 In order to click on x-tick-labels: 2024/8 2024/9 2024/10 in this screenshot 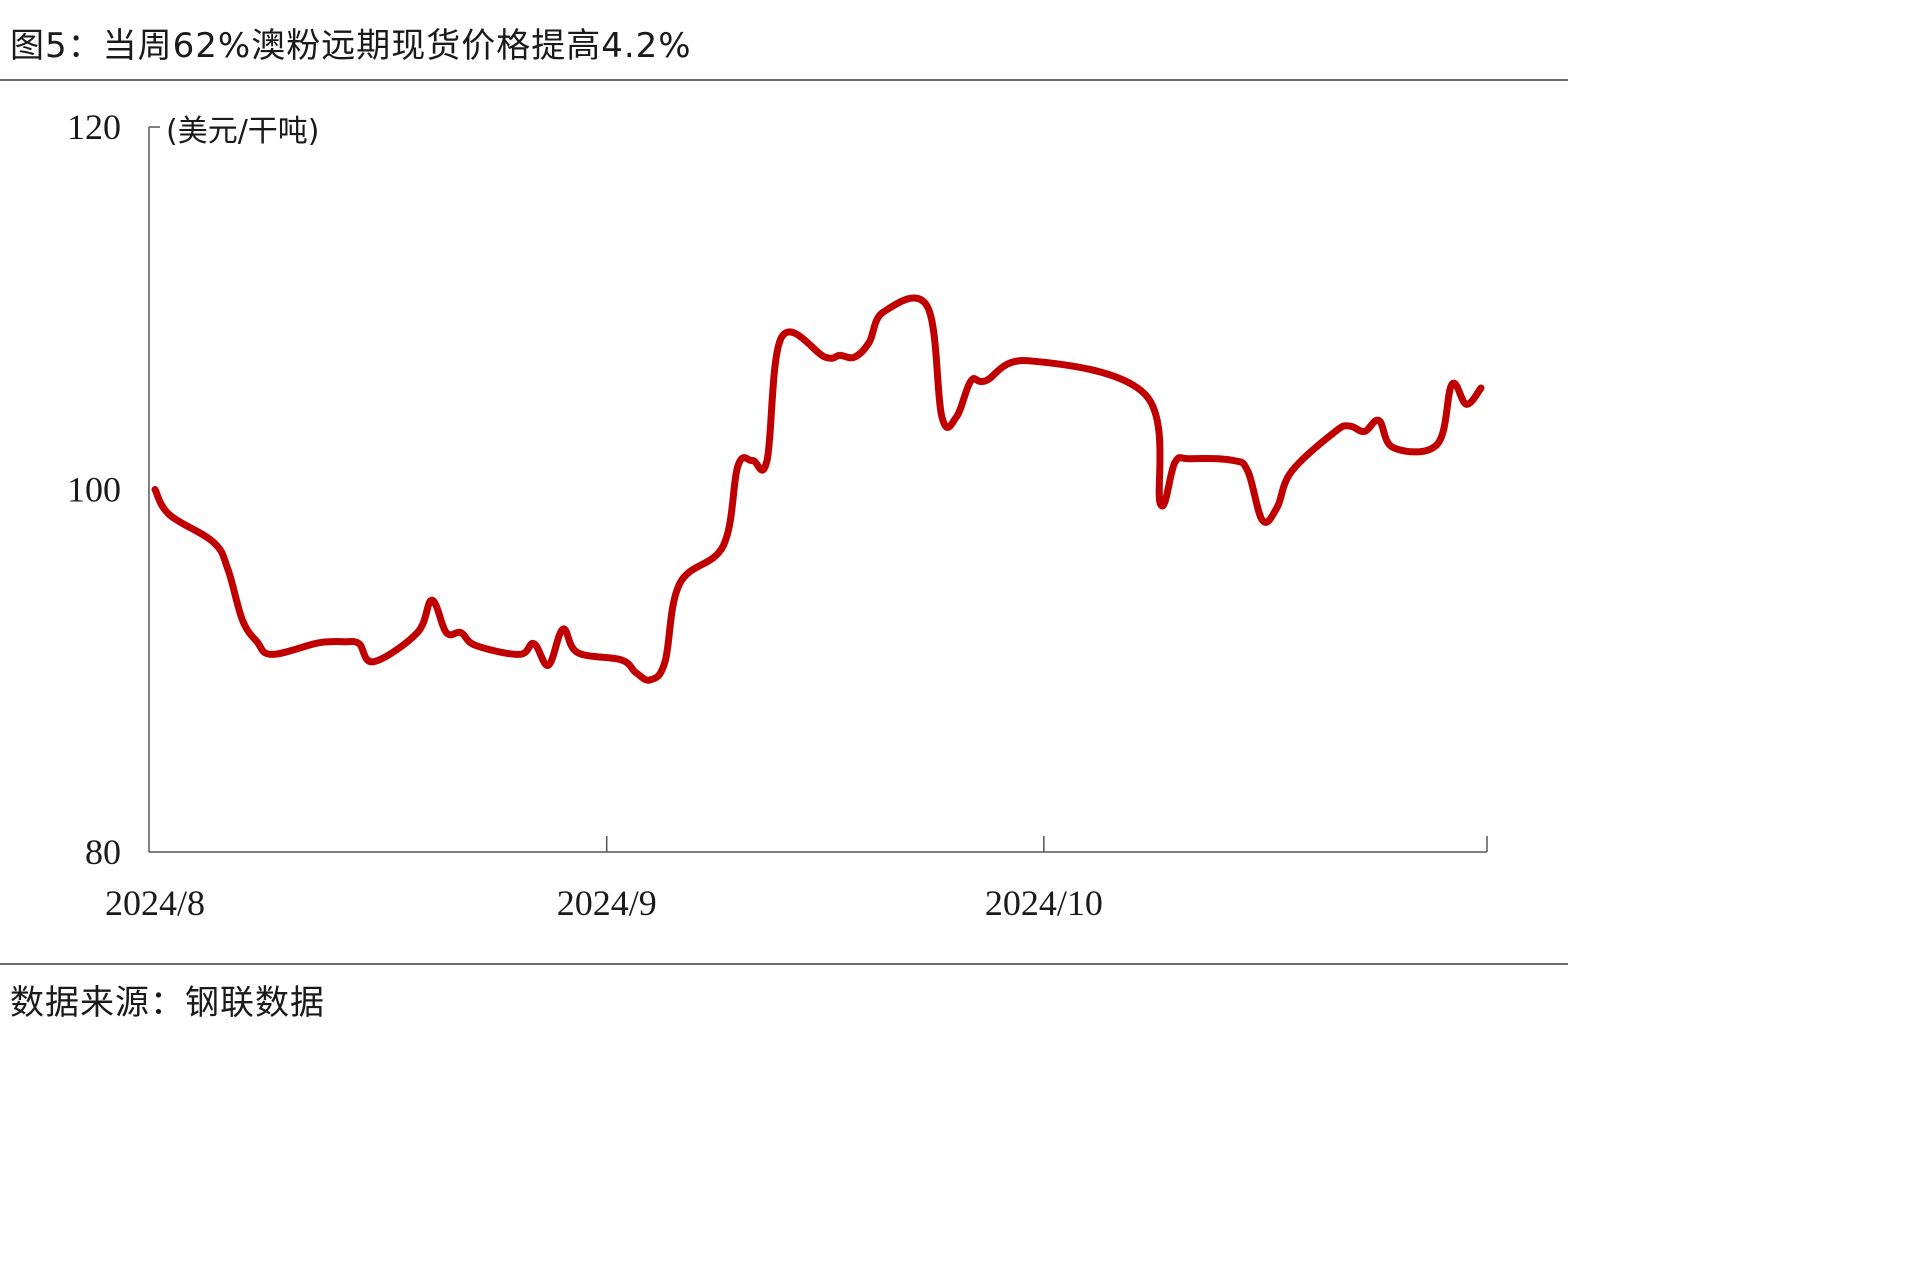, I will do `click(604, 903)`.